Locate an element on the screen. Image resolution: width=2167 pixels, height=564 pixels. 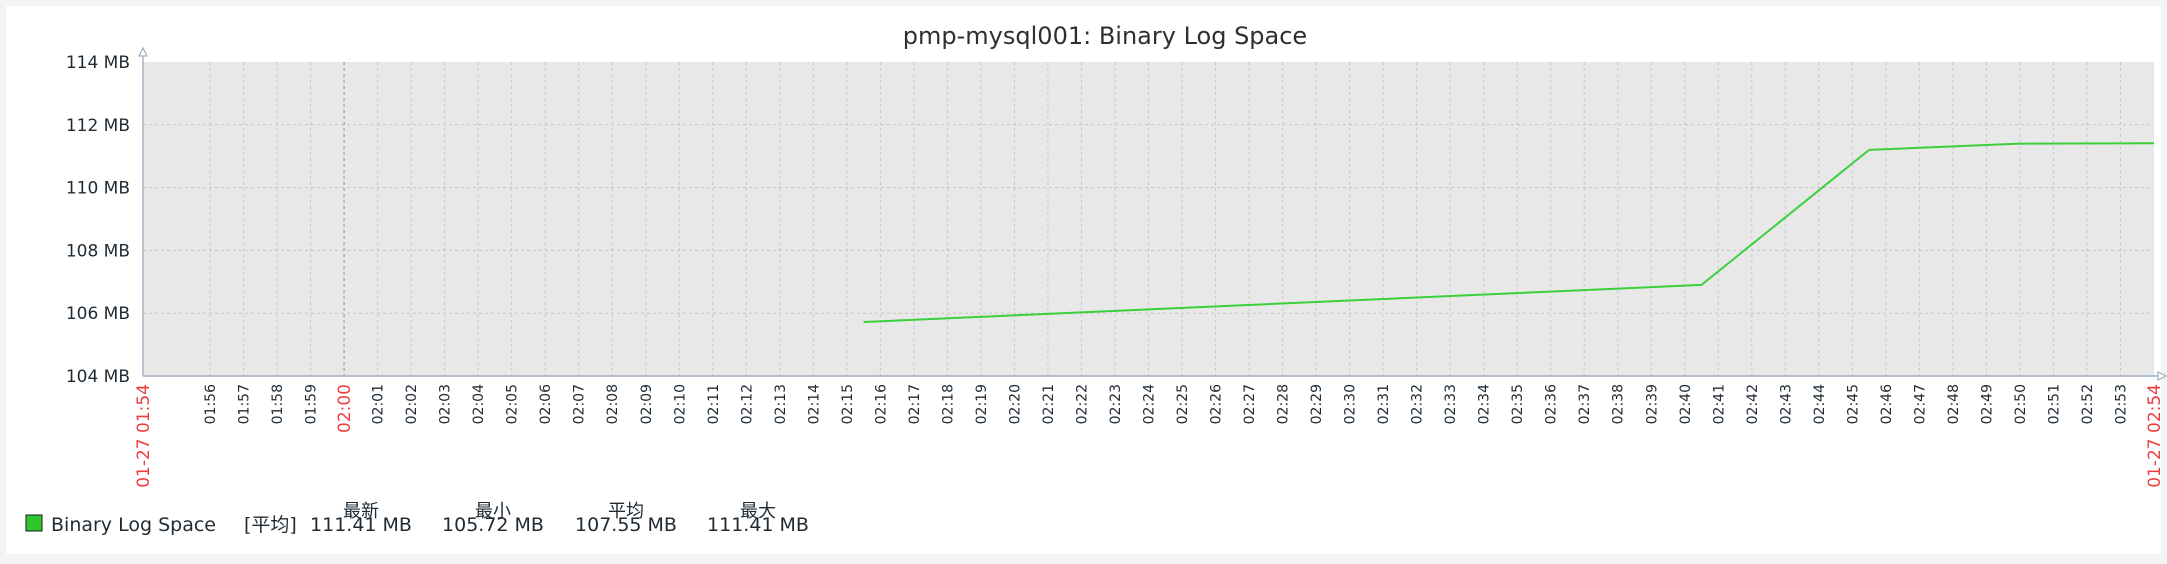
x-tick-label: 02:14 is located at coordinates (814, 404).